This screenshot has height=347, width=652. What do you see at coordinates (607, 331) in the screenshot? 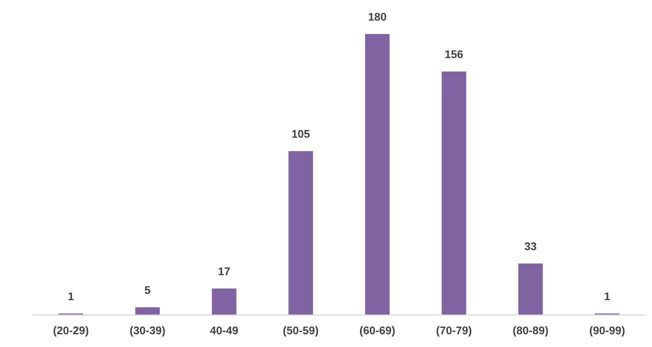
I see `x-tick-label: (90-99)` at bounding box center [607, 331].